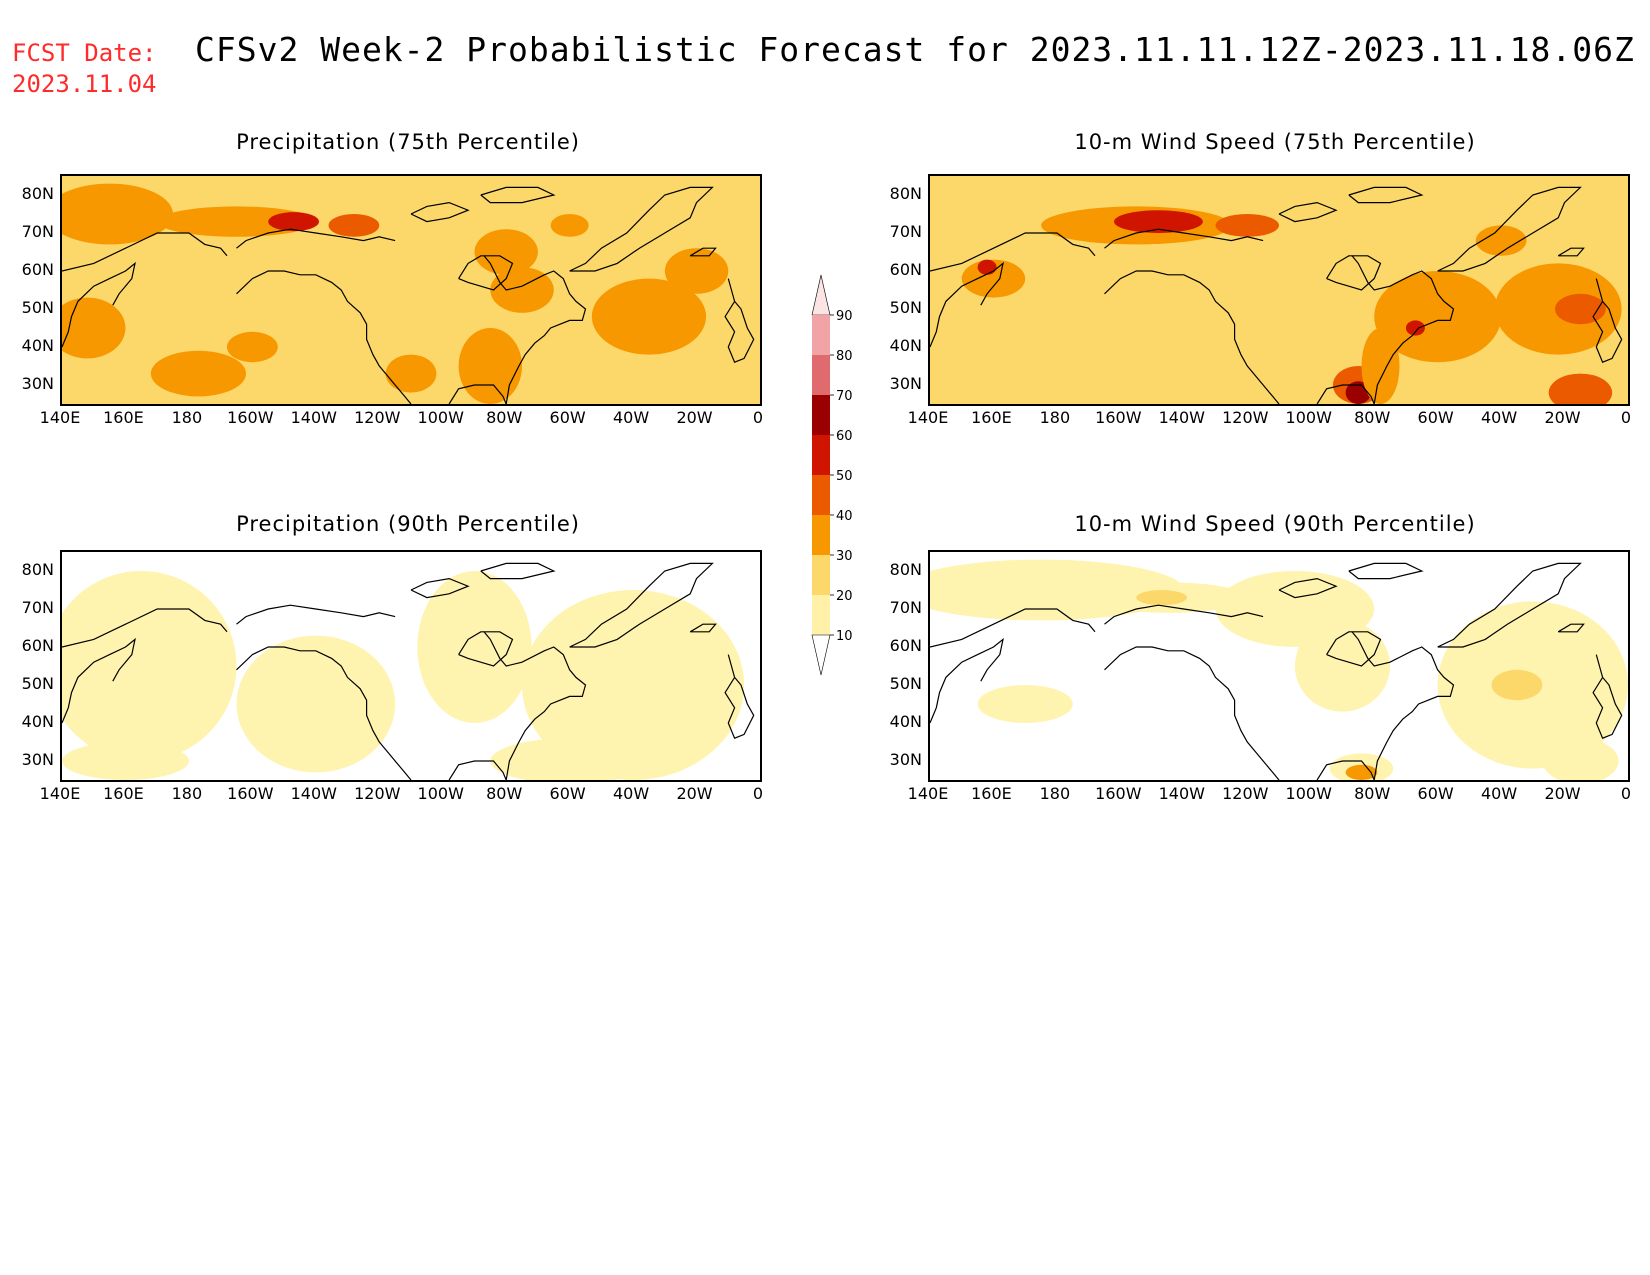 This screenshot has height=1275, width=1650. What do you see at coordinates (821, 295) in the screenshot?
I see `colorbar-top-arrow` at bounding box center [821, 295].